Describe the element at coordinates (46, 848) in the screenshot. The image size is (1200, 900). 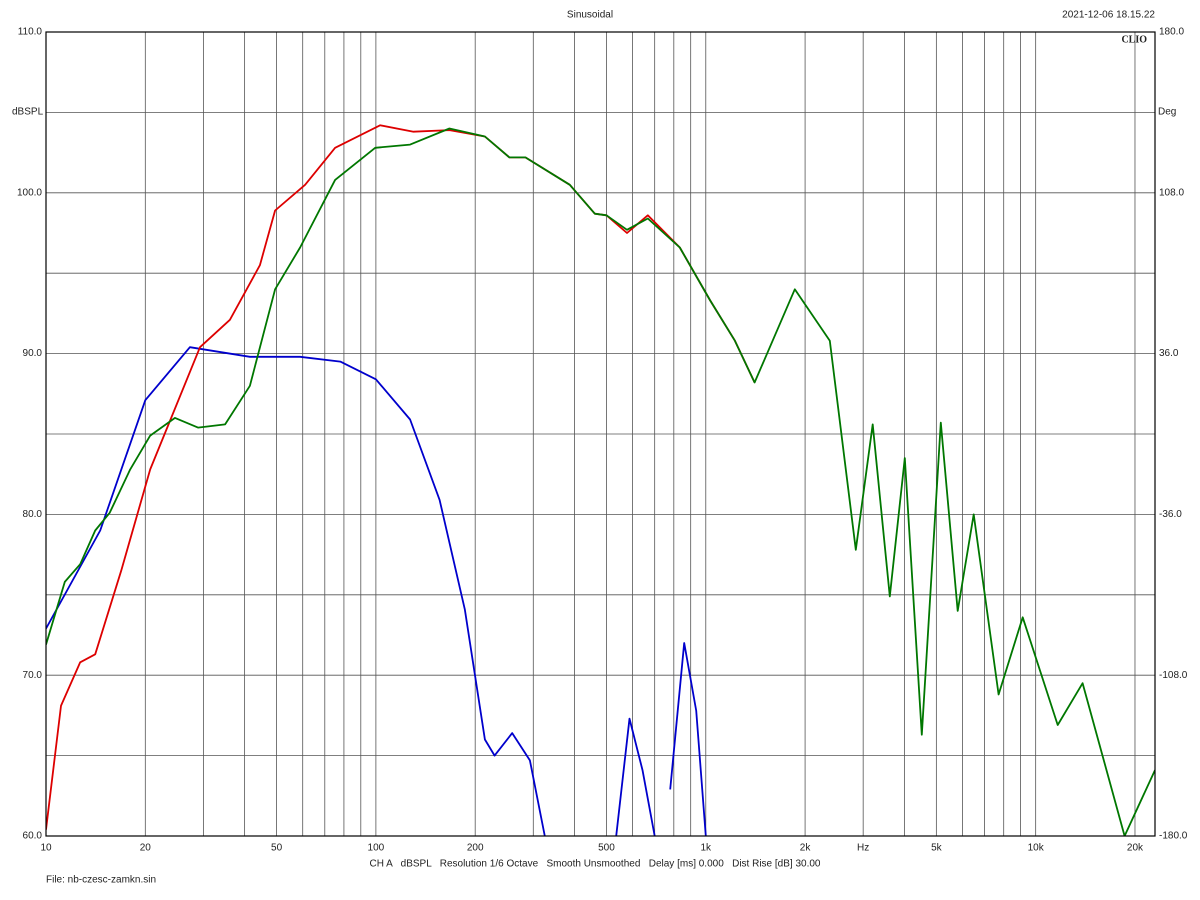
I see `x-tick-label: 10` at that location.